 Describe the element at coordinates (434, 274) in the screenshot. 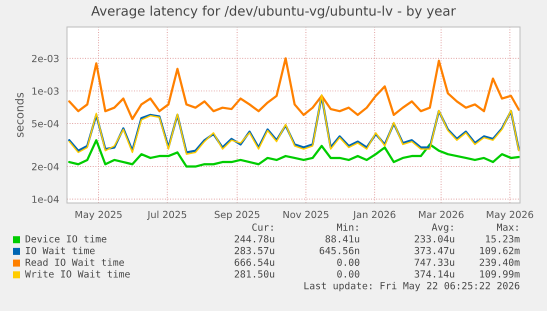

I see `text: 374.14u` at that location.